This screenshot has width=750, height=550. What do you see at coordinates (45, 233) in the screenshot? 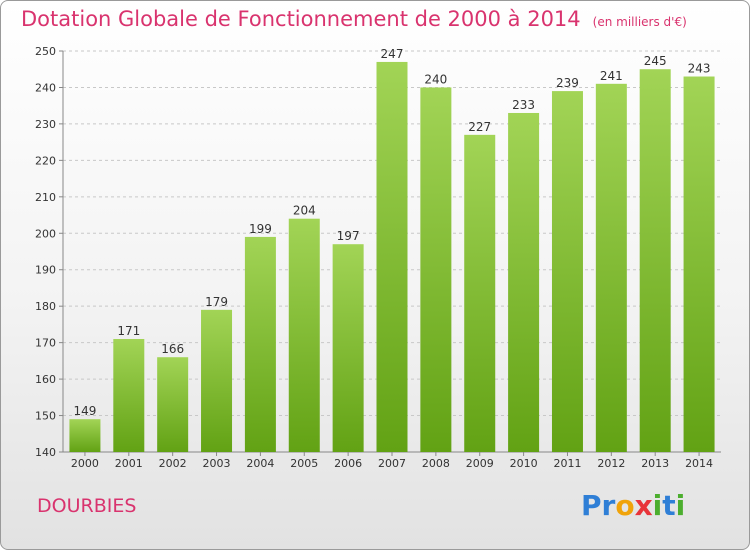
I see `y-tick-label: 200` at bounding box center [45, 233].